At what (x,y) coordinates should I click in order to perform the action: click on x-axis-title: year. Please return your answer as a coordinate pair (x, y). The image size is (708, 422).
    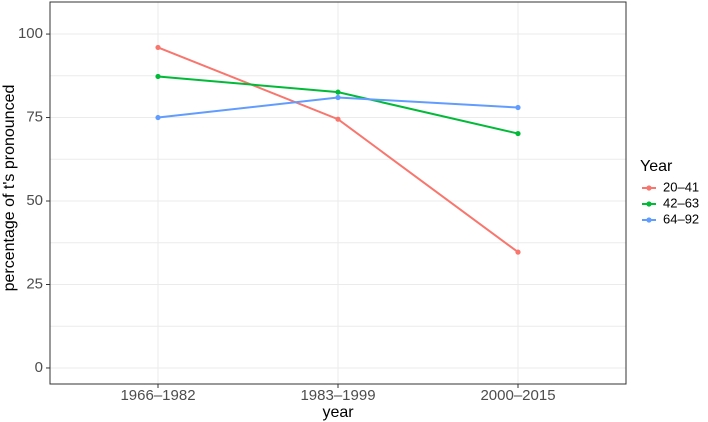
    Looking at the image, I should click on (338, 412).